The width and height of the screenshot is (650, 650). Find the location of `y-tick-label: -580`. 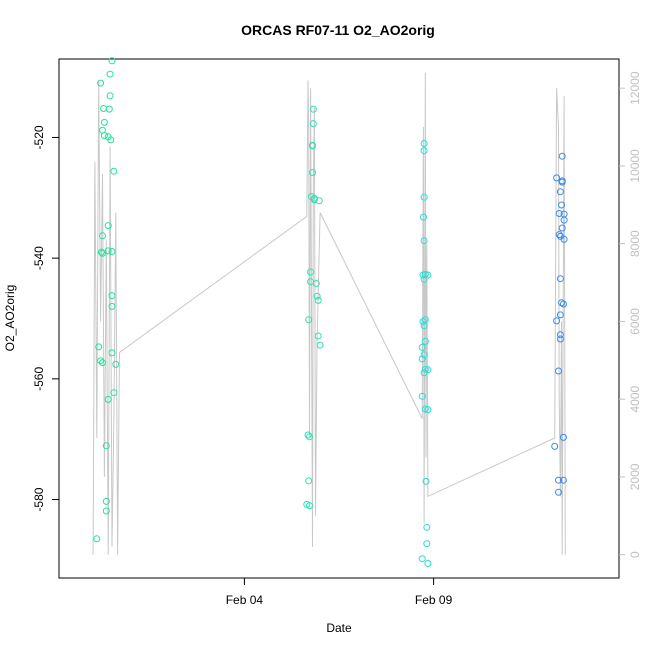

y-tick-label: -580 is located at coordinates (39, 499).